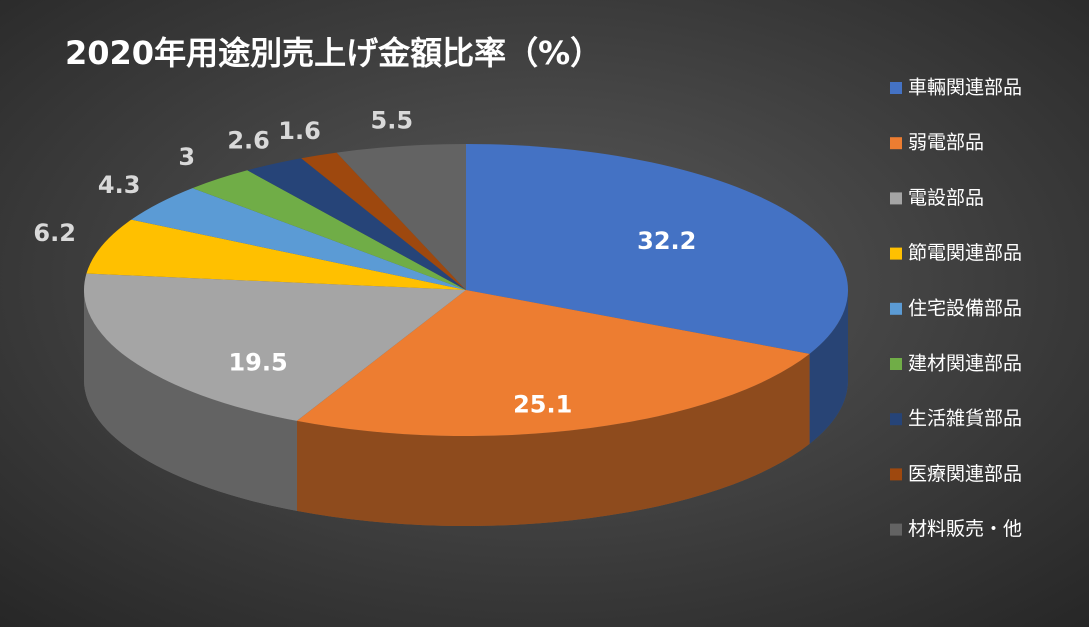 The width and height of the screenshot is (1089, 627). What do you see at coordinates (946, 198) in the screenshot?
I see `legend-label: 電設部品` at bounding box center [946, 198].